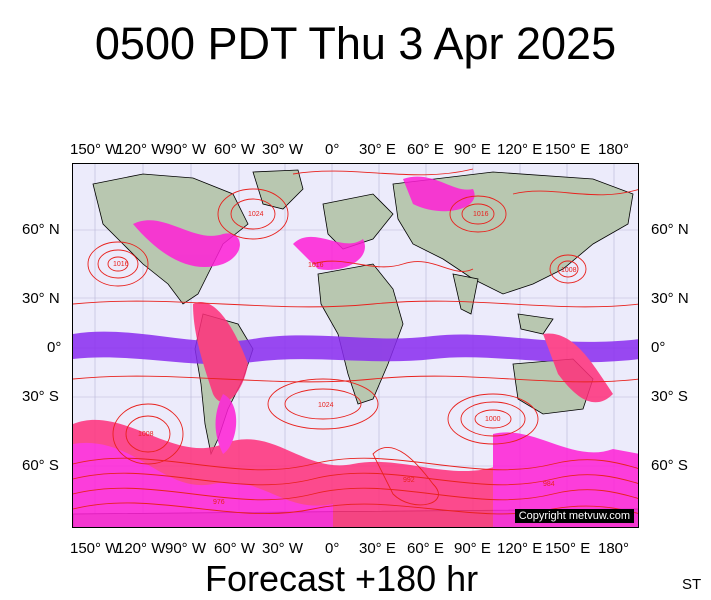 The height and width of the screenshot is (600, 711). What do you see at coordinates (40, 396) in the screenshot?
I see `lat-label-left: 30° S` at bounding box center [40, 396].